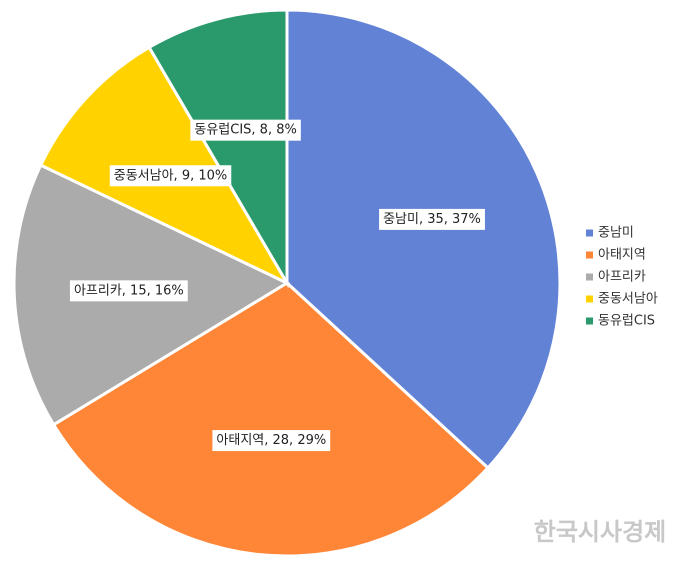 This screenshot has width=686, height=571. I want to click on data-label-text: 아프리카, 15, 16%, so click(129, 290).